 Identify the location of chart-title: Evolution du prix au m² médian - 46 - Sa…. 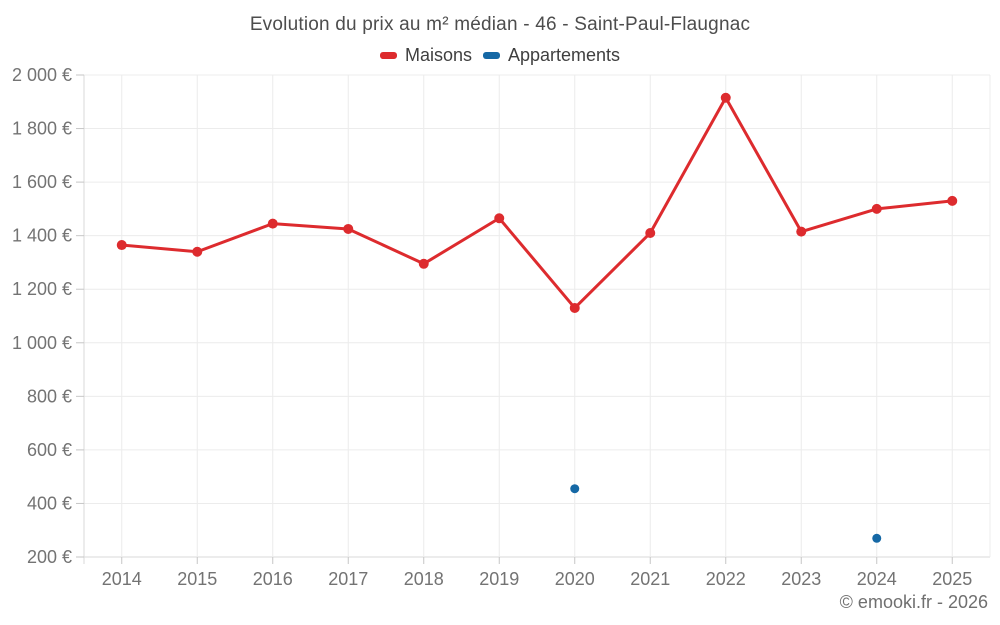
(500, 24).